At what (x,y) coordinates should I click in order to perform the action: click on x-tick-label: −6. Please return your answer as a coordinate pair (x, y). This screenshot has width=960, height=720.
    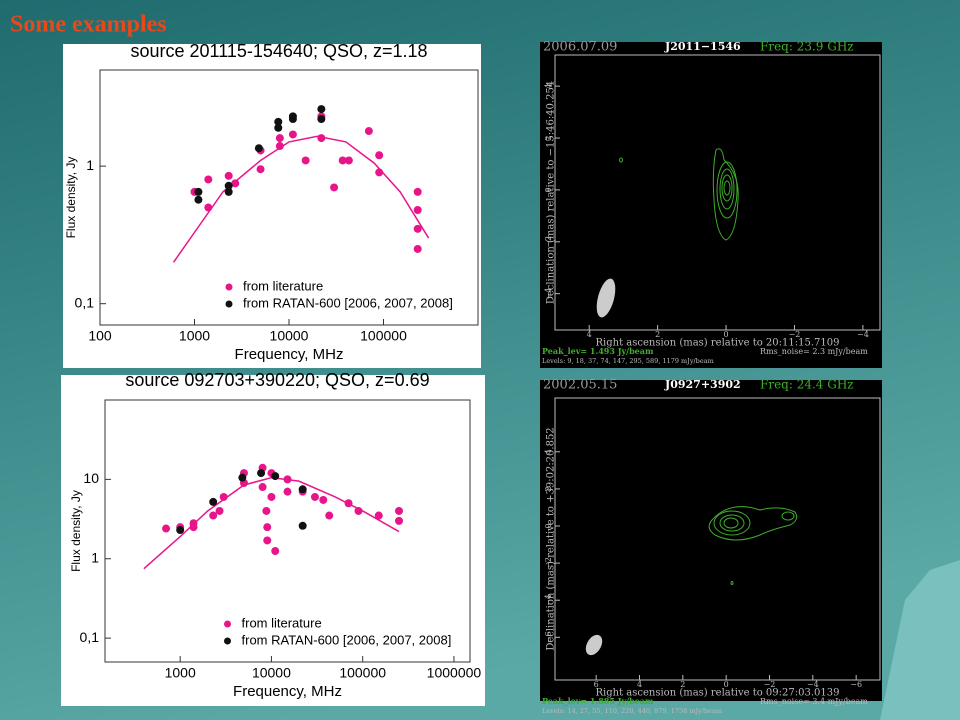
    Looking at the image, I should click on (856, 684).